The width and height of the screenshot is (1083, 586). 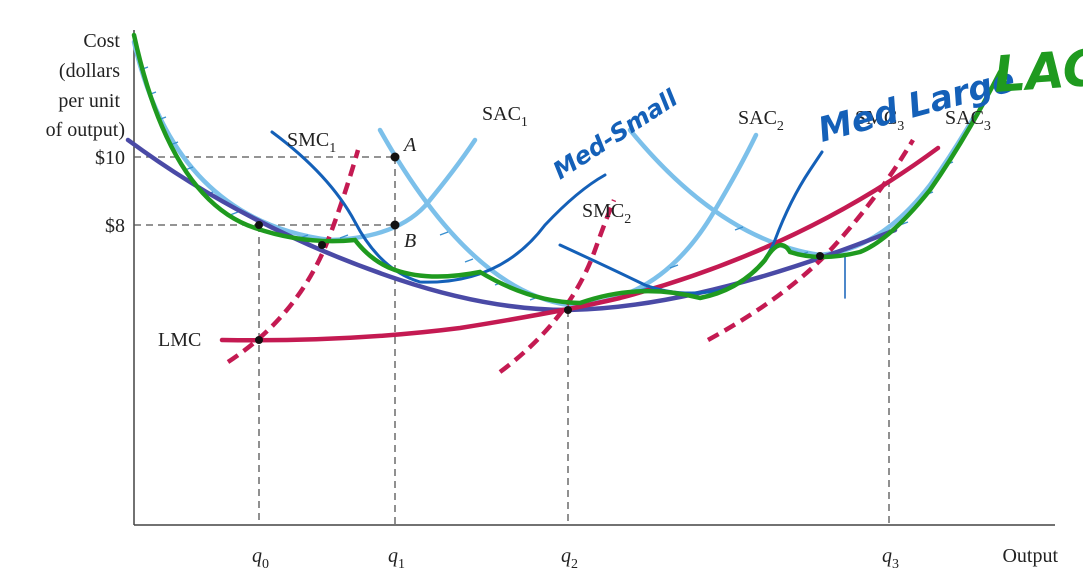 I want to click on point-q2, so click(x=568, y=310).